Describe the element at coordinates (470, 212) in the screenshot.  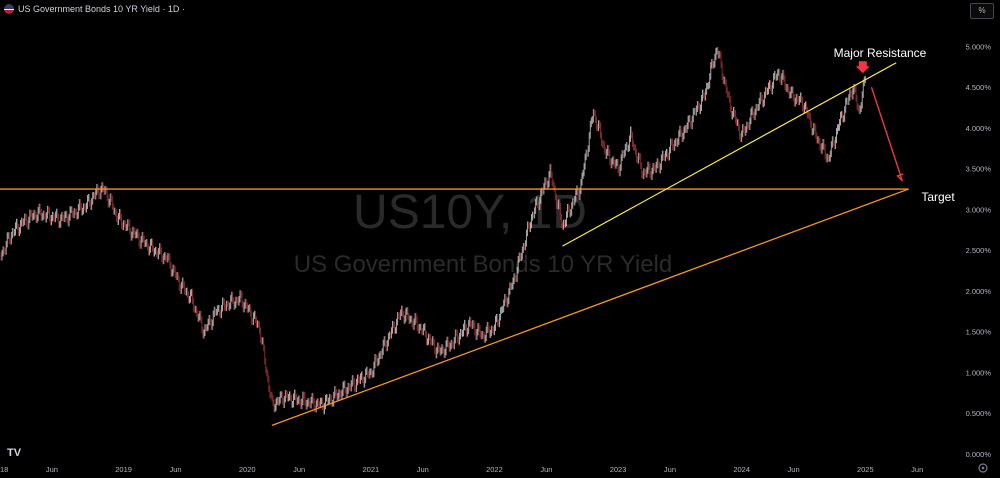
I see `watermark-ticker: US10Y, 1D` at that location.